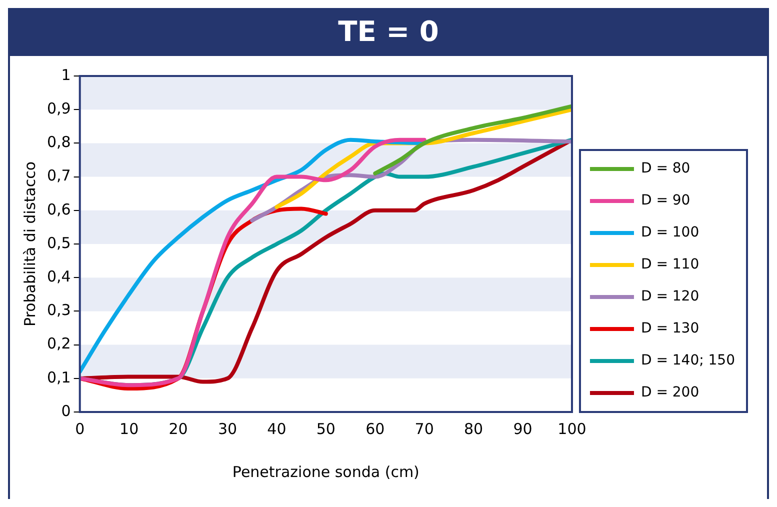 The width and height of the screenshot is (777, 507). What do you see at coordinates (424, 429) in the screenshot?
I see `x-tick-label: 70` at bounding box center [424, 429].